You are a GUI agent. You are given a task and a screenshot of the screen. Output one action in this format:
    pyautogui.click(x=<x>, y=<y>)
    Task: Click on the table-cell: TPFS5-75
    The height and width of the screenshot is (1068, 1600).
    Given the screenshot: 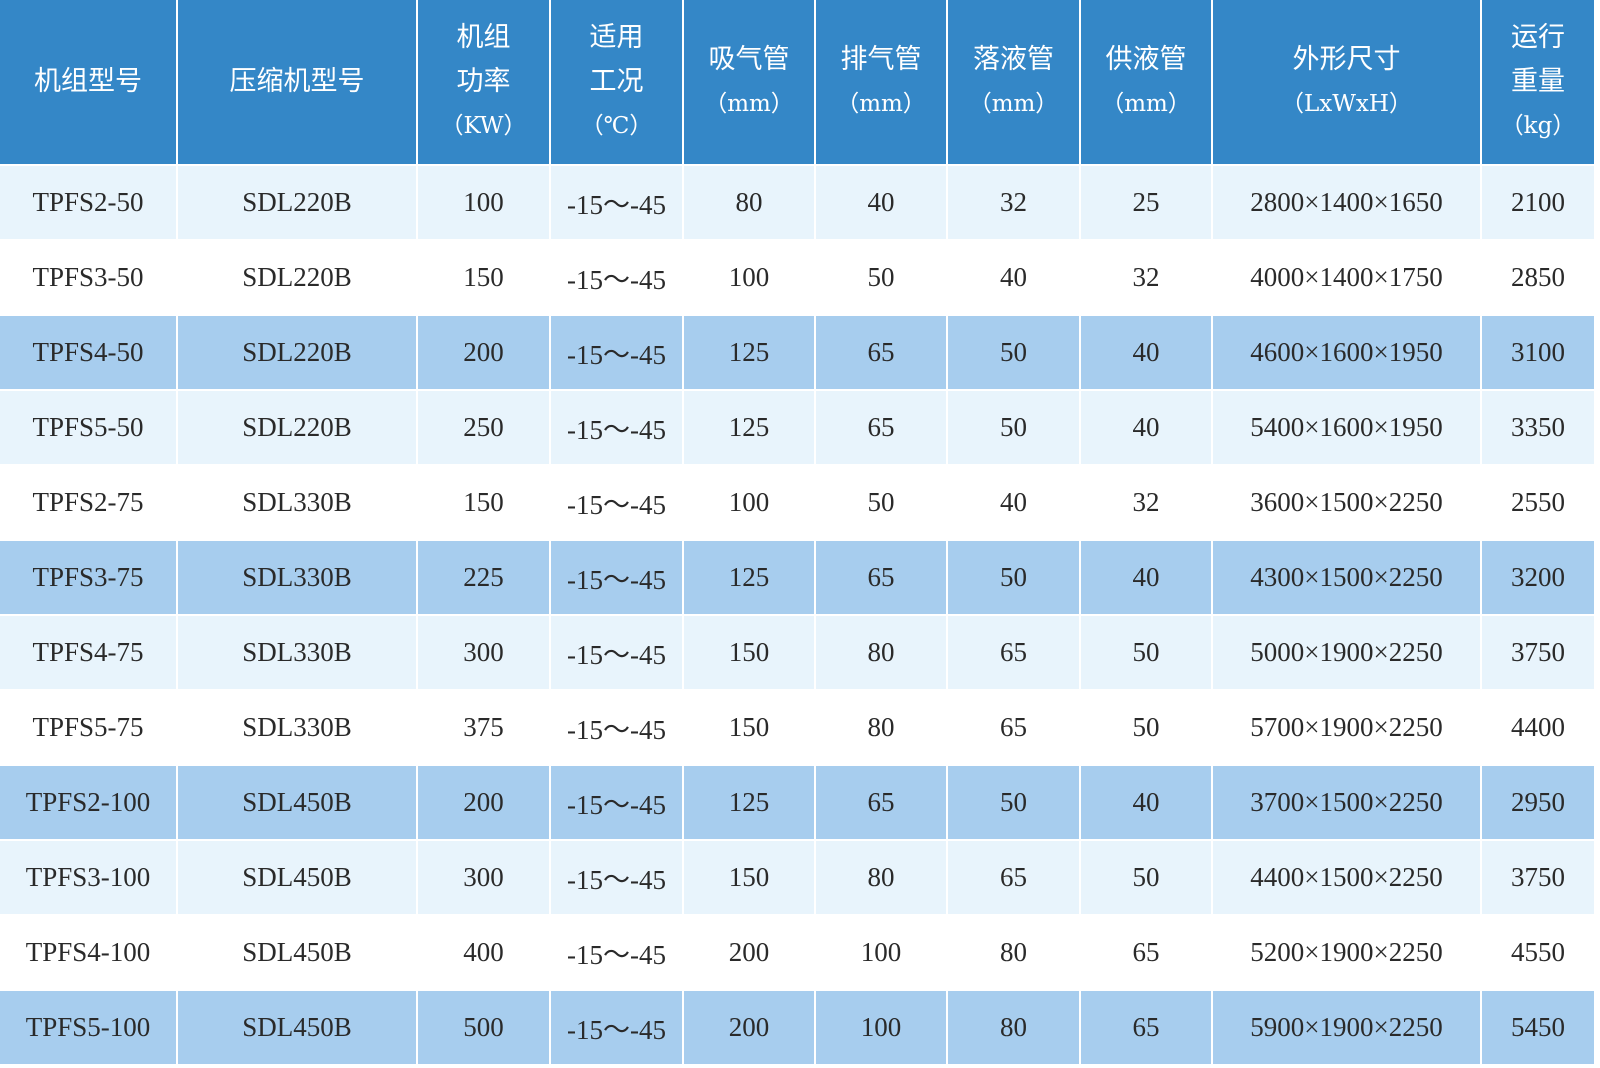 What is the action you would take?
    pyautogui.click(x=88, y=727)
    